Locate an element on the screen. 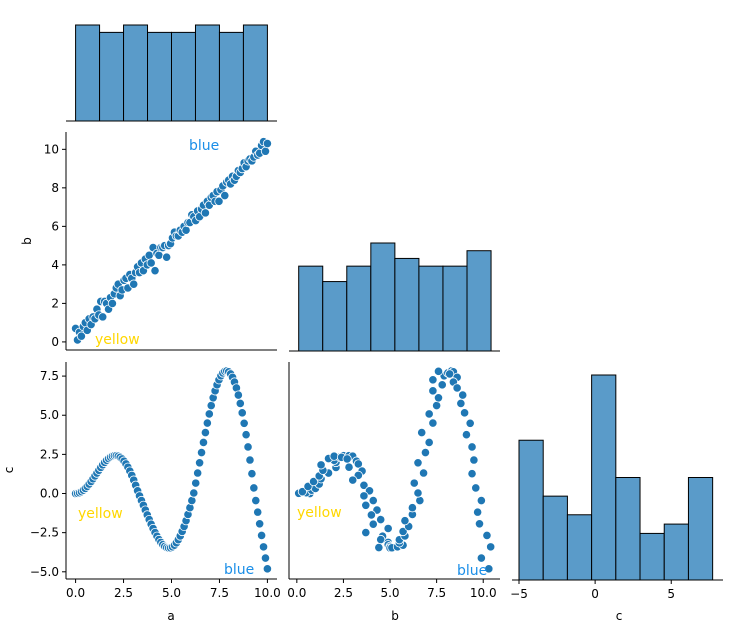 This screenshot has width=729, height=622. y-axis-label-b: b is located at coordinates (27, 241).